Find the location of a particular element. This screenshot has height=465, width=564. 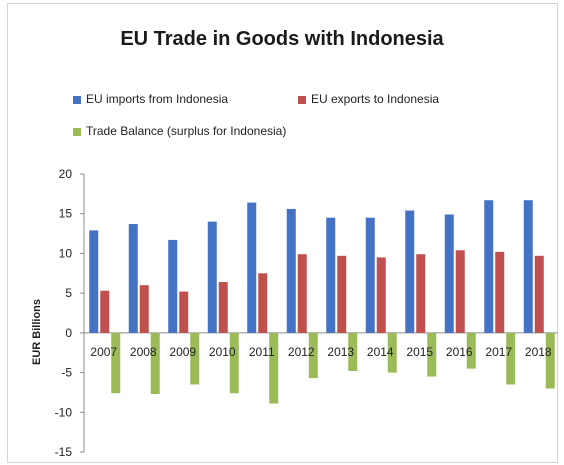

x-tick-label: 2017 is located at coordinates (498, 352).